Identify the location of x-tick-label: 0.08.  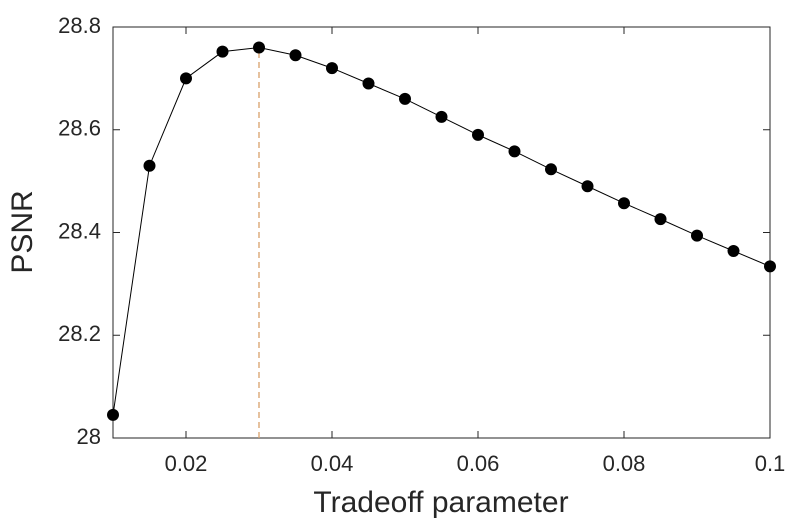
(624, 463).